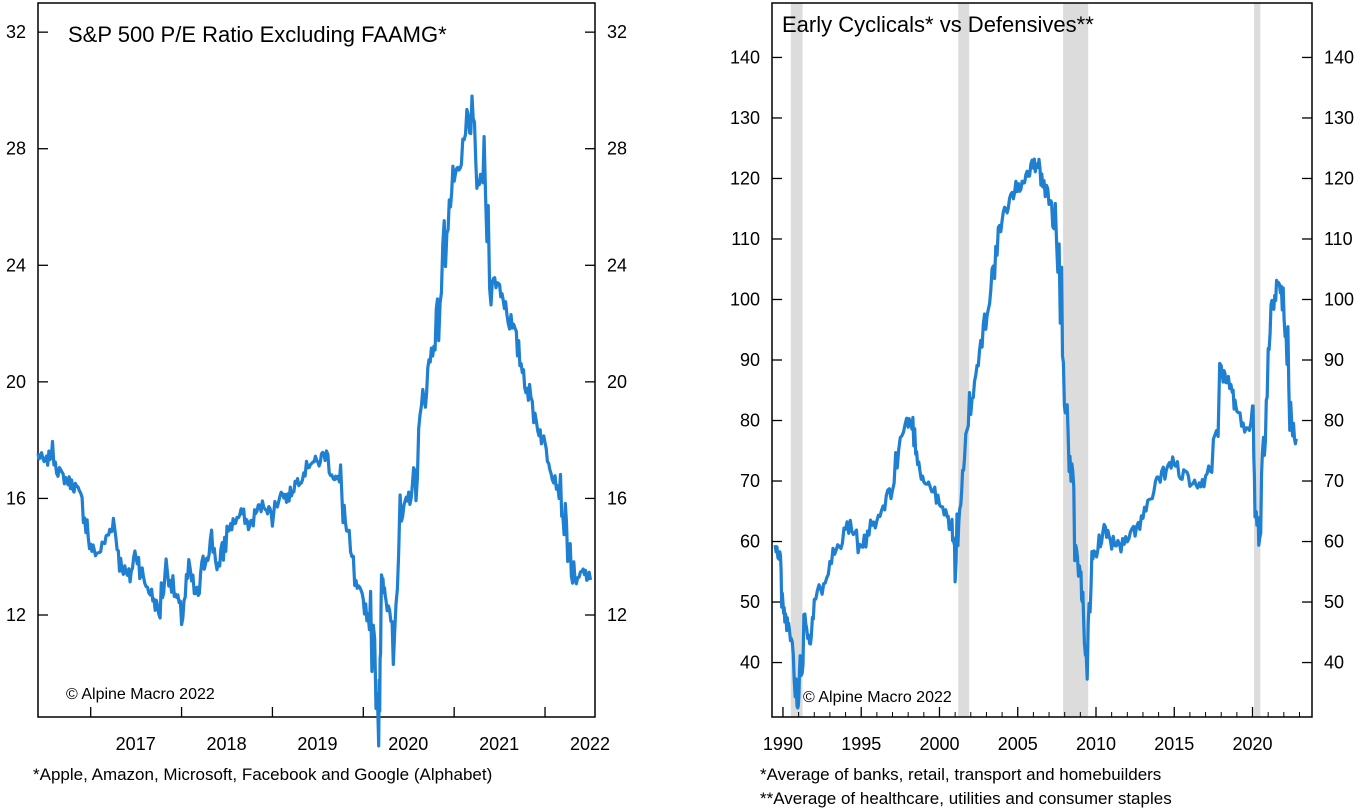 The image size is (1364, 811). I want to click on y-tick-label-left: 28, so click(16, 149).